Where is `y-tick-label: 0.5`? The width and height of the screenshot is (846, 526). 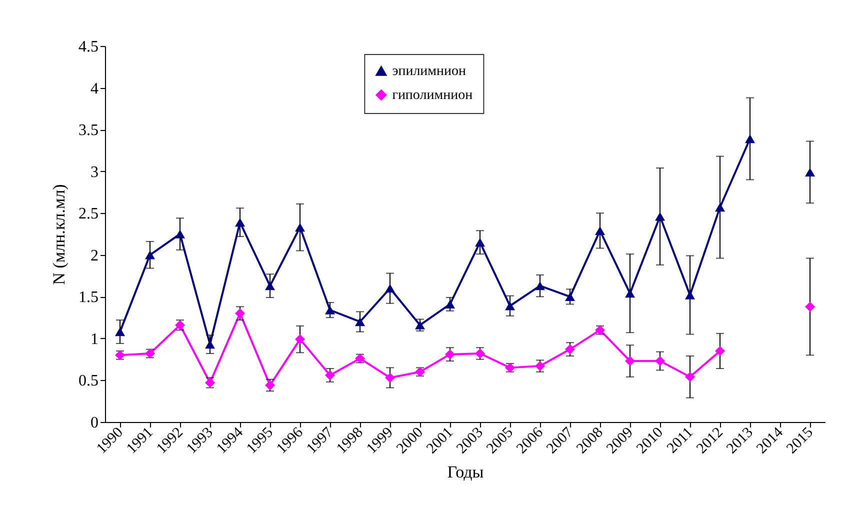 y-tick-label: 0.5 is located at coordinates (88, 381).